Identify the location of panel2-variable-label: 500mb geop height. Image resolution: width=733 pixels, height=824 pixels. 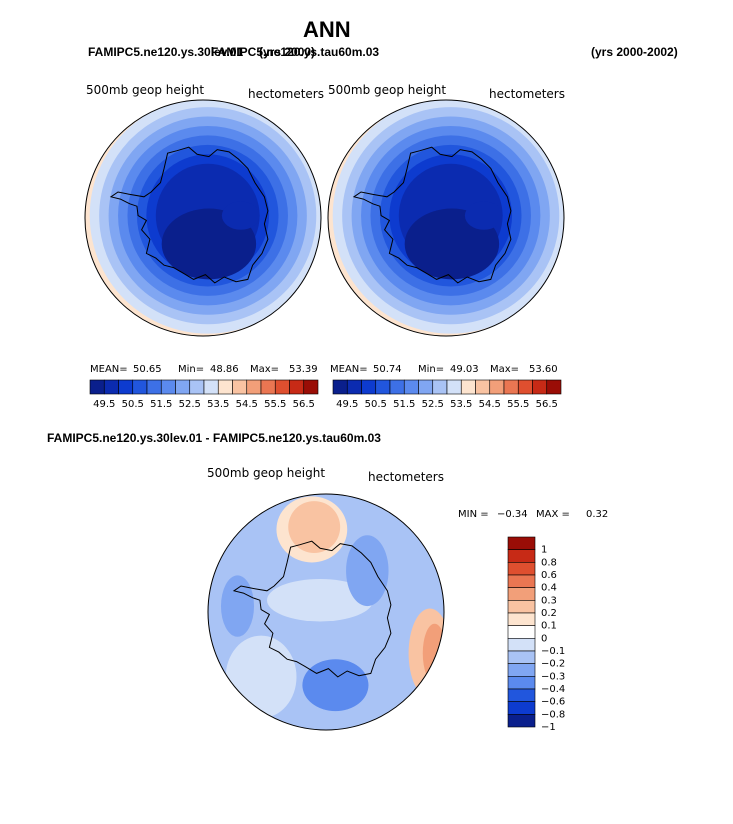
(387, 90).